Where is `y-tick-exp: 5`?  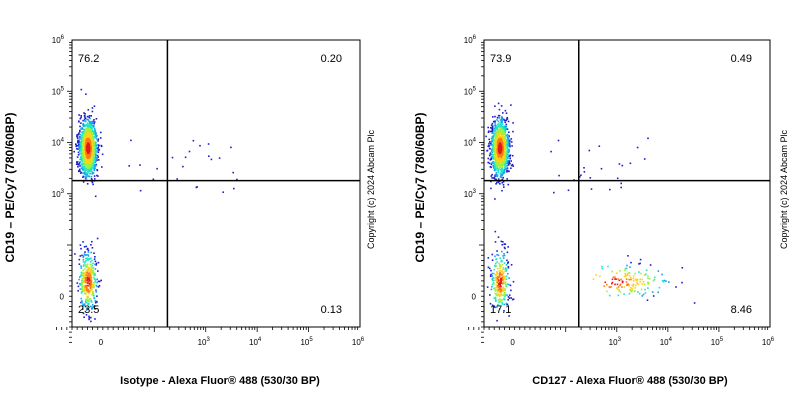
y-tick-exp: 5 is located at coordinates (63, 89).